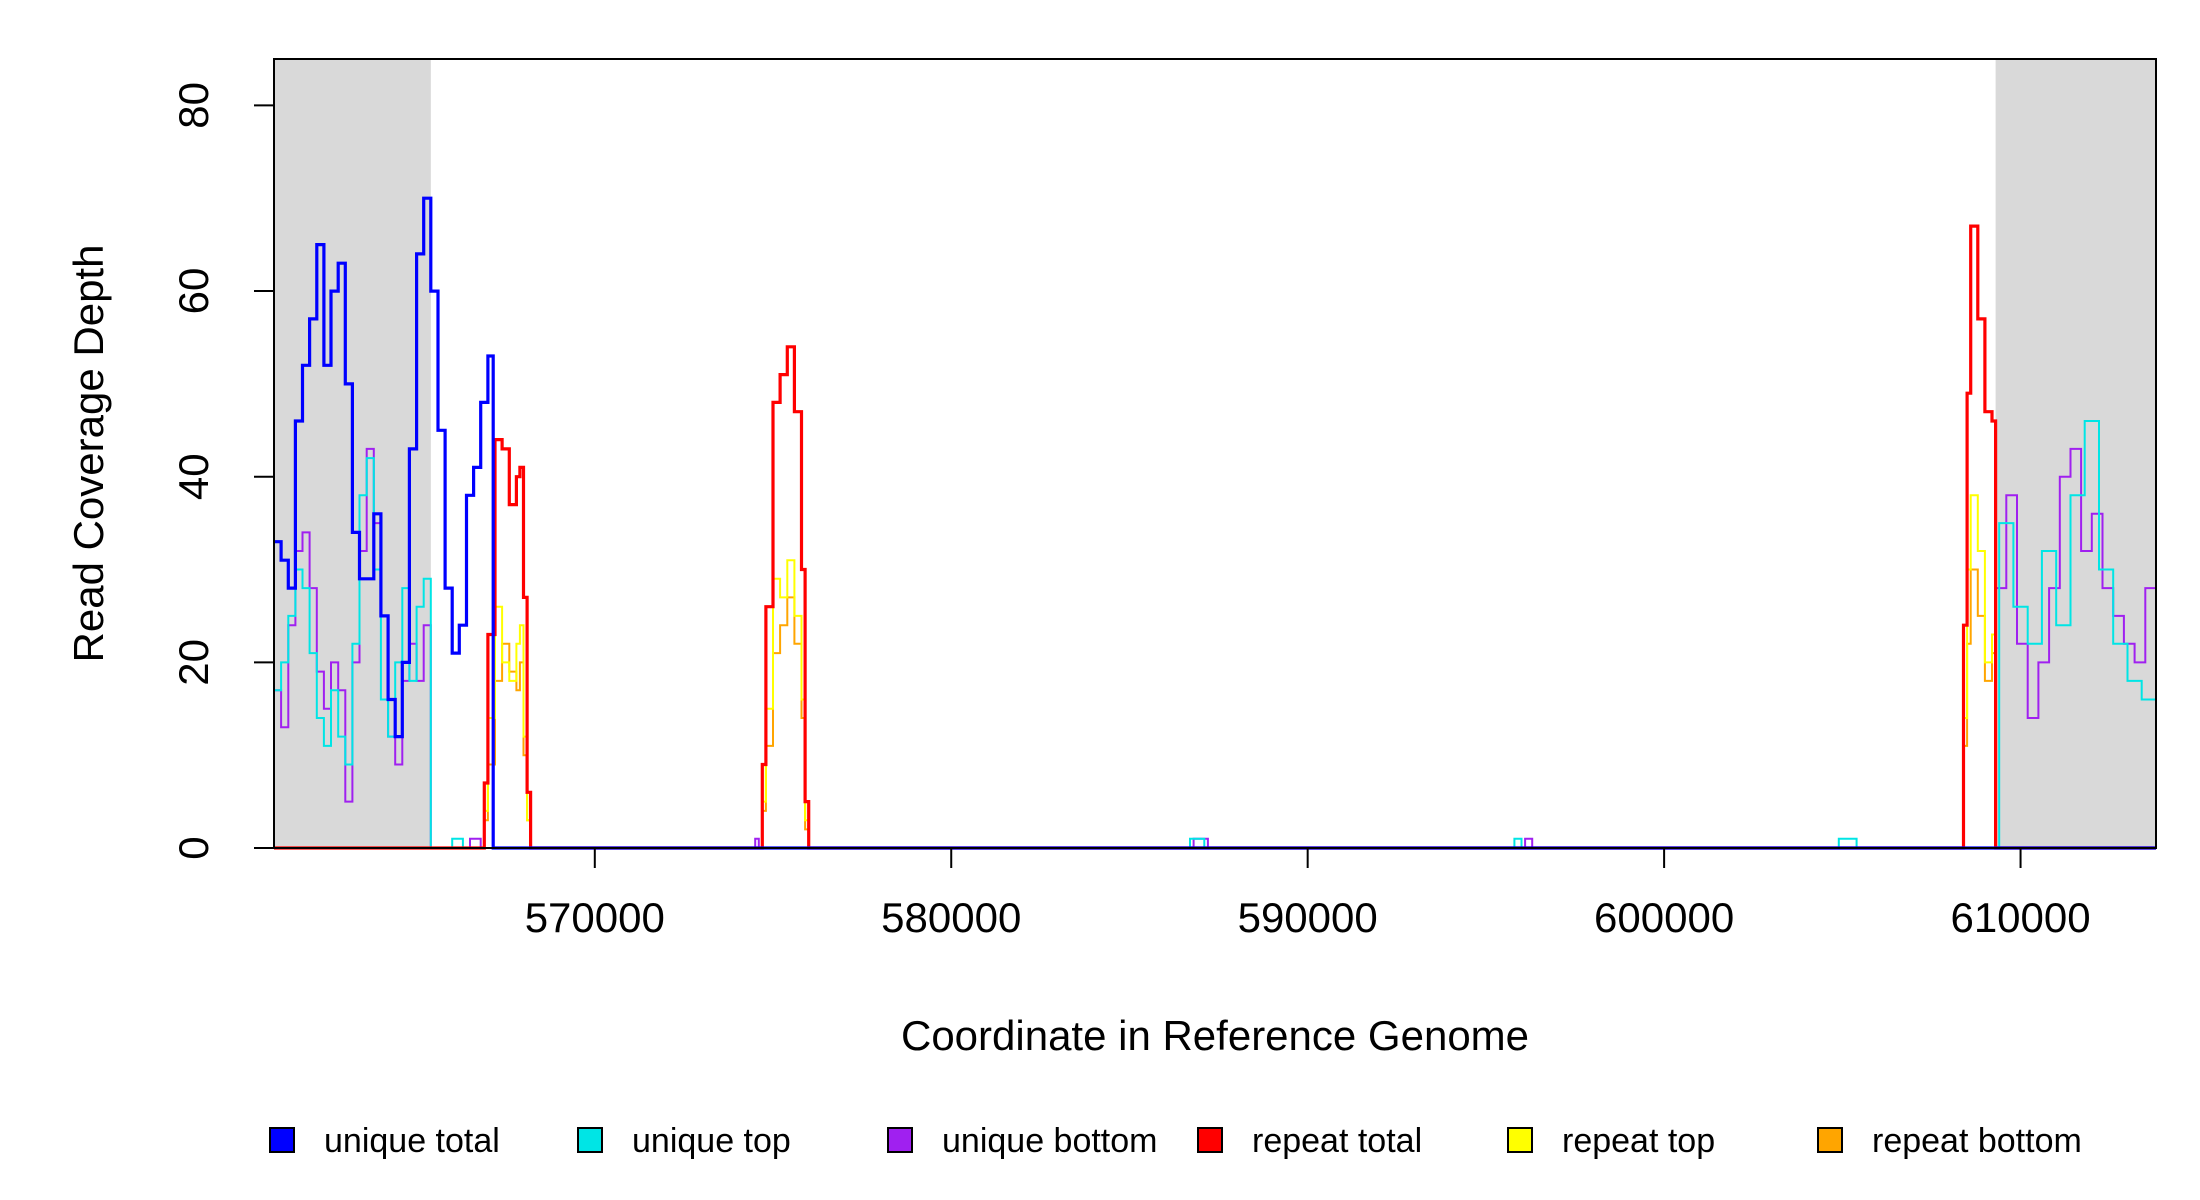 The width and height of the screenshot is (2200, 1200). I want to click on x-tick-label: 580000, so click(951, 917).